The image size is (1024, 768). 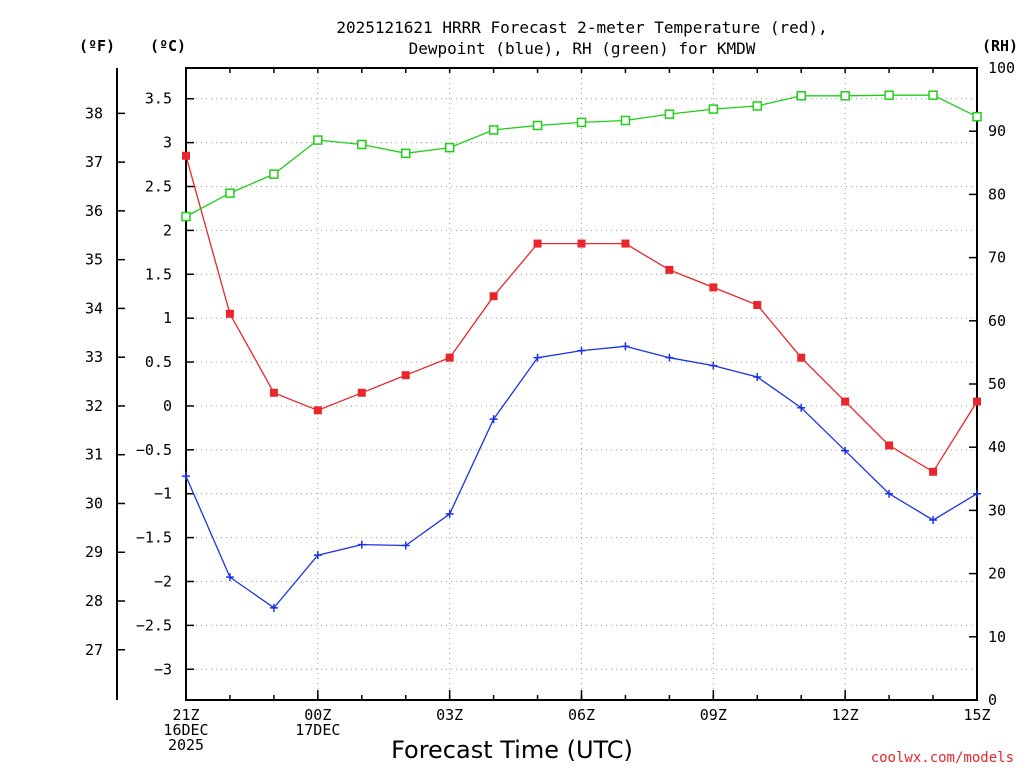 What do you see at coordinates (317, 715) in the screenshot?
I see `x-tick-label: 00Z` at bounding box center [317, 715].